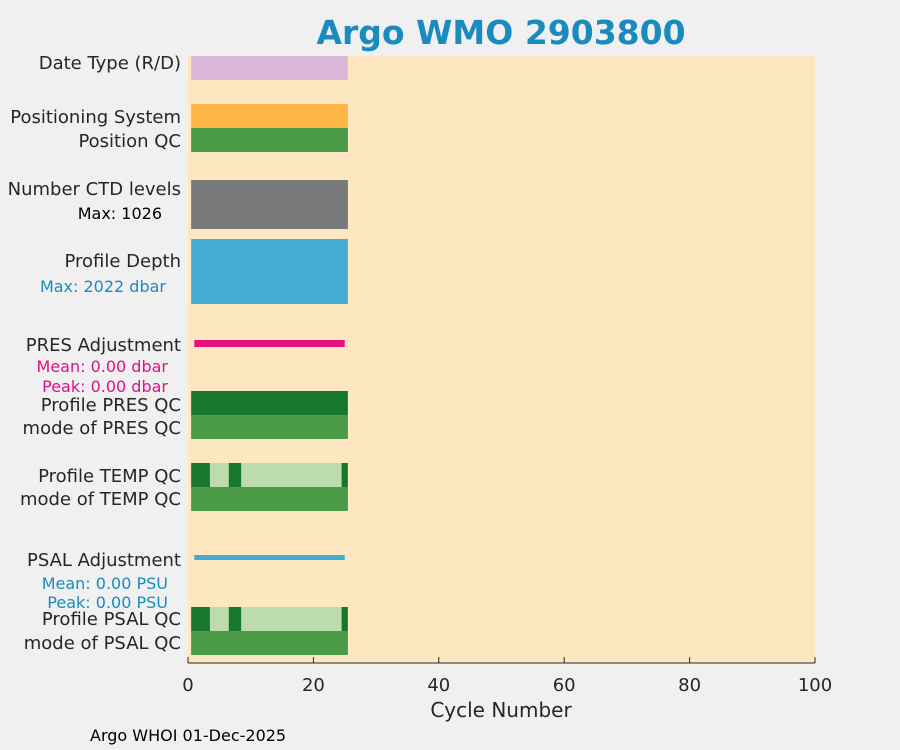 Image resolution: width=900 pixels, height=750 pixels. I want to click on row-label: Profile PRES QC, so click(111, 405).